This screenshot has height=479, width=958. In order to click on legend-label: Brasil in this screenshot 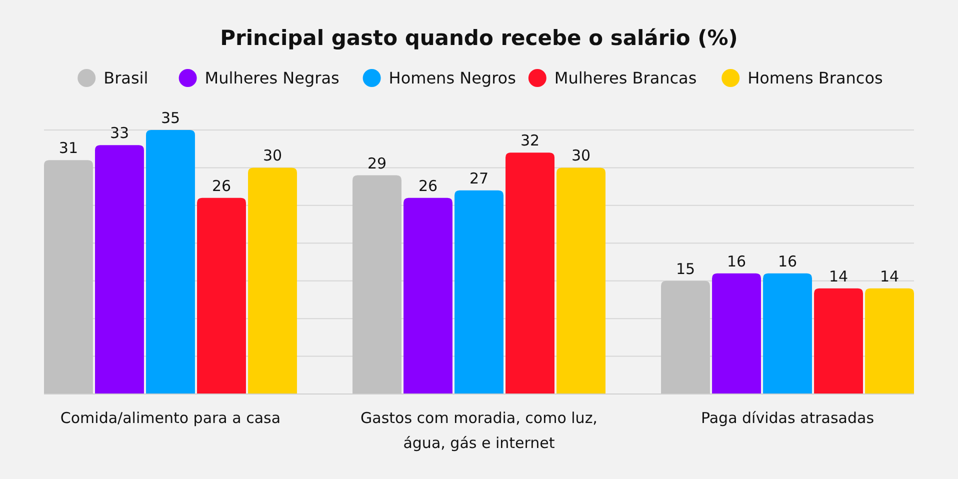, I will do `click(126, 78)`.